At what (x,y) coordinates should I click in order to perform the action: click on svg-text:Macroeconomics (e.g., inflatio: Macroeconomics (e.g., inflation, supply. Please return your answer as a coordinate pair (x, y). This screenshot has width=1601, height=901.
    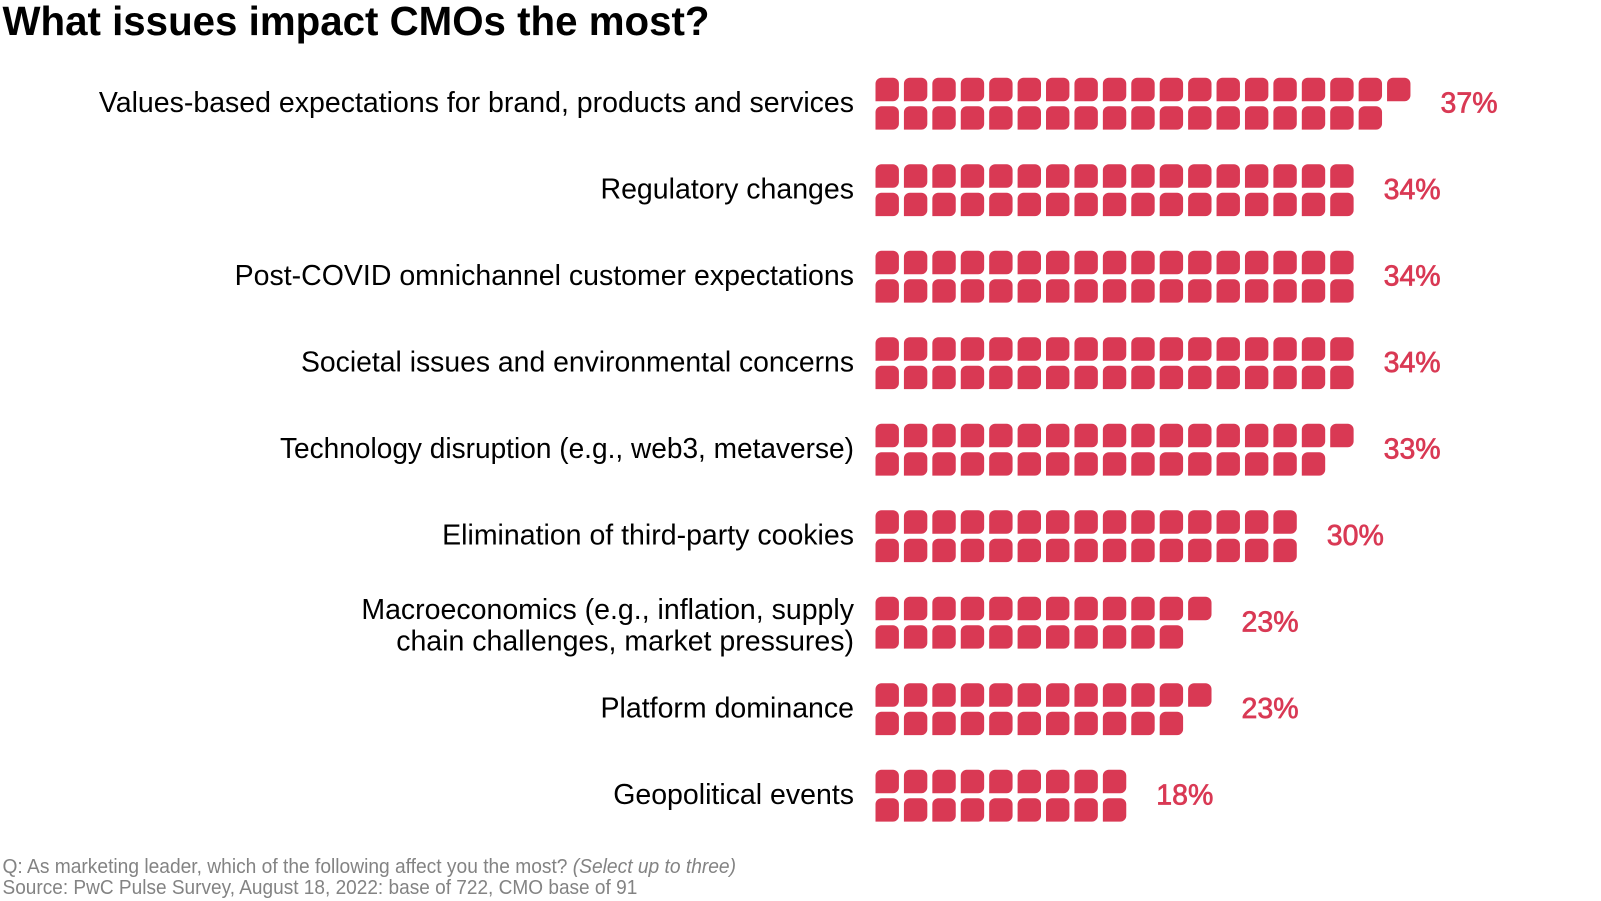
    Looking at the image, I should click on (607, 610).